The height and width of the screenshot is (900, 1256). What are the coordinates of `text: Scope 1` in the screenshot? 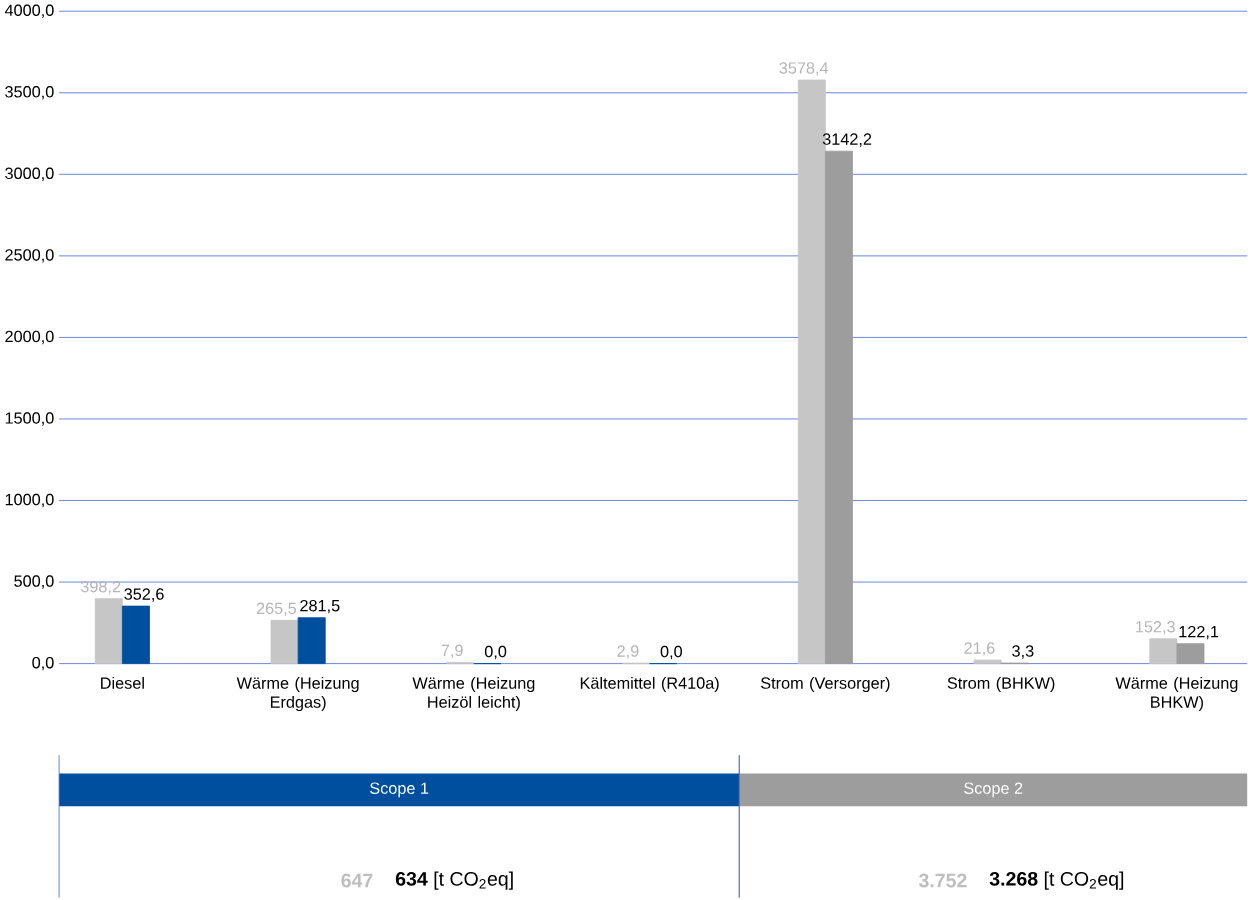 It's located at (399, 790).